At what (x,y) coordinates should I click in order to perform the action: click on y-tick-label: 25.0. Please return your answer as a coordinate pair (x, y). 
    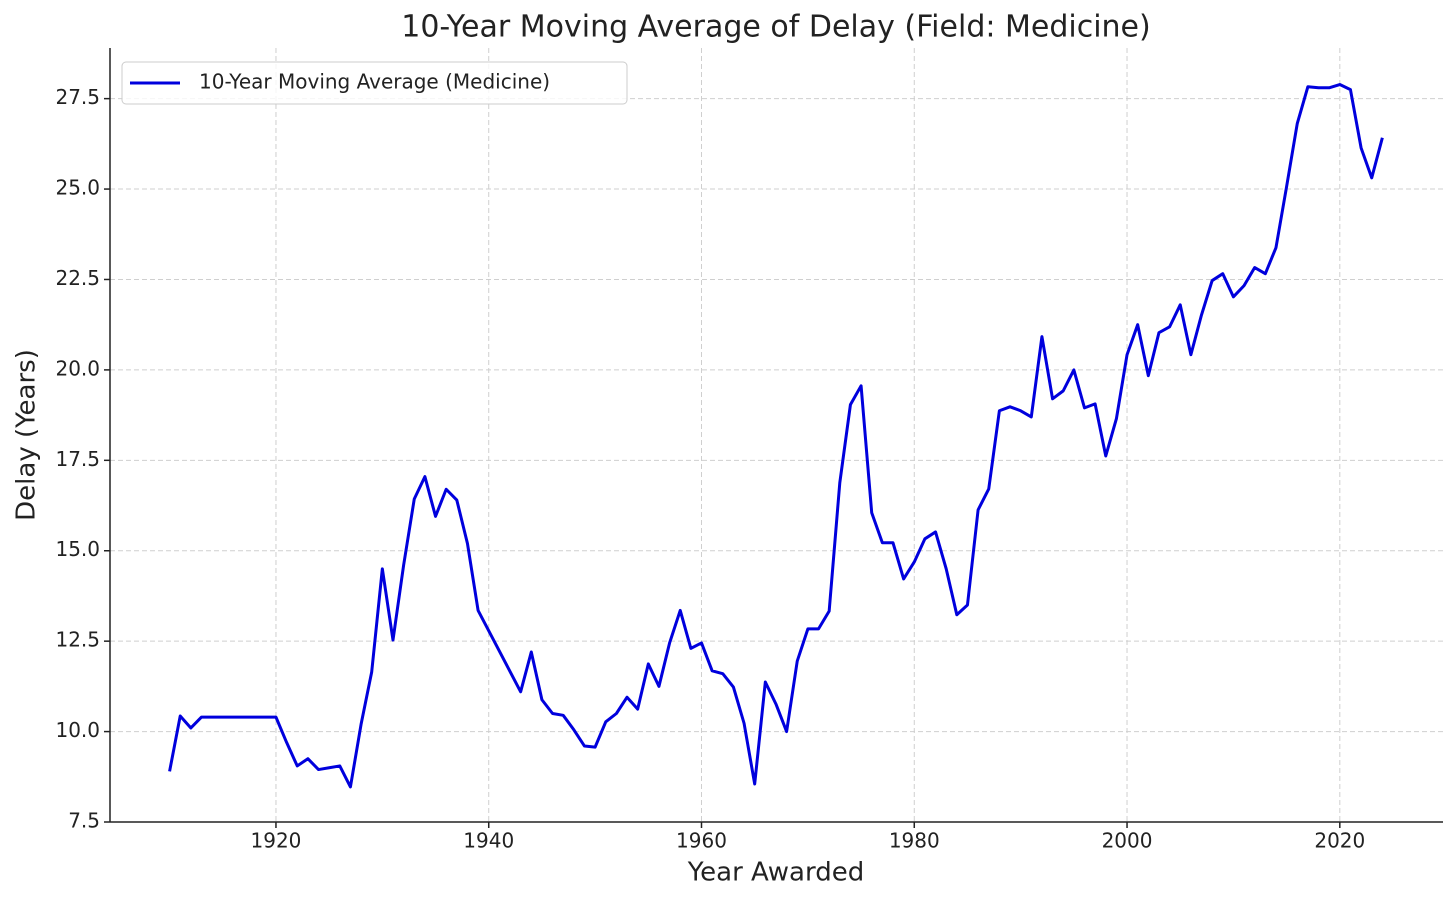
    Looking at the image, I should click on (77, 188).